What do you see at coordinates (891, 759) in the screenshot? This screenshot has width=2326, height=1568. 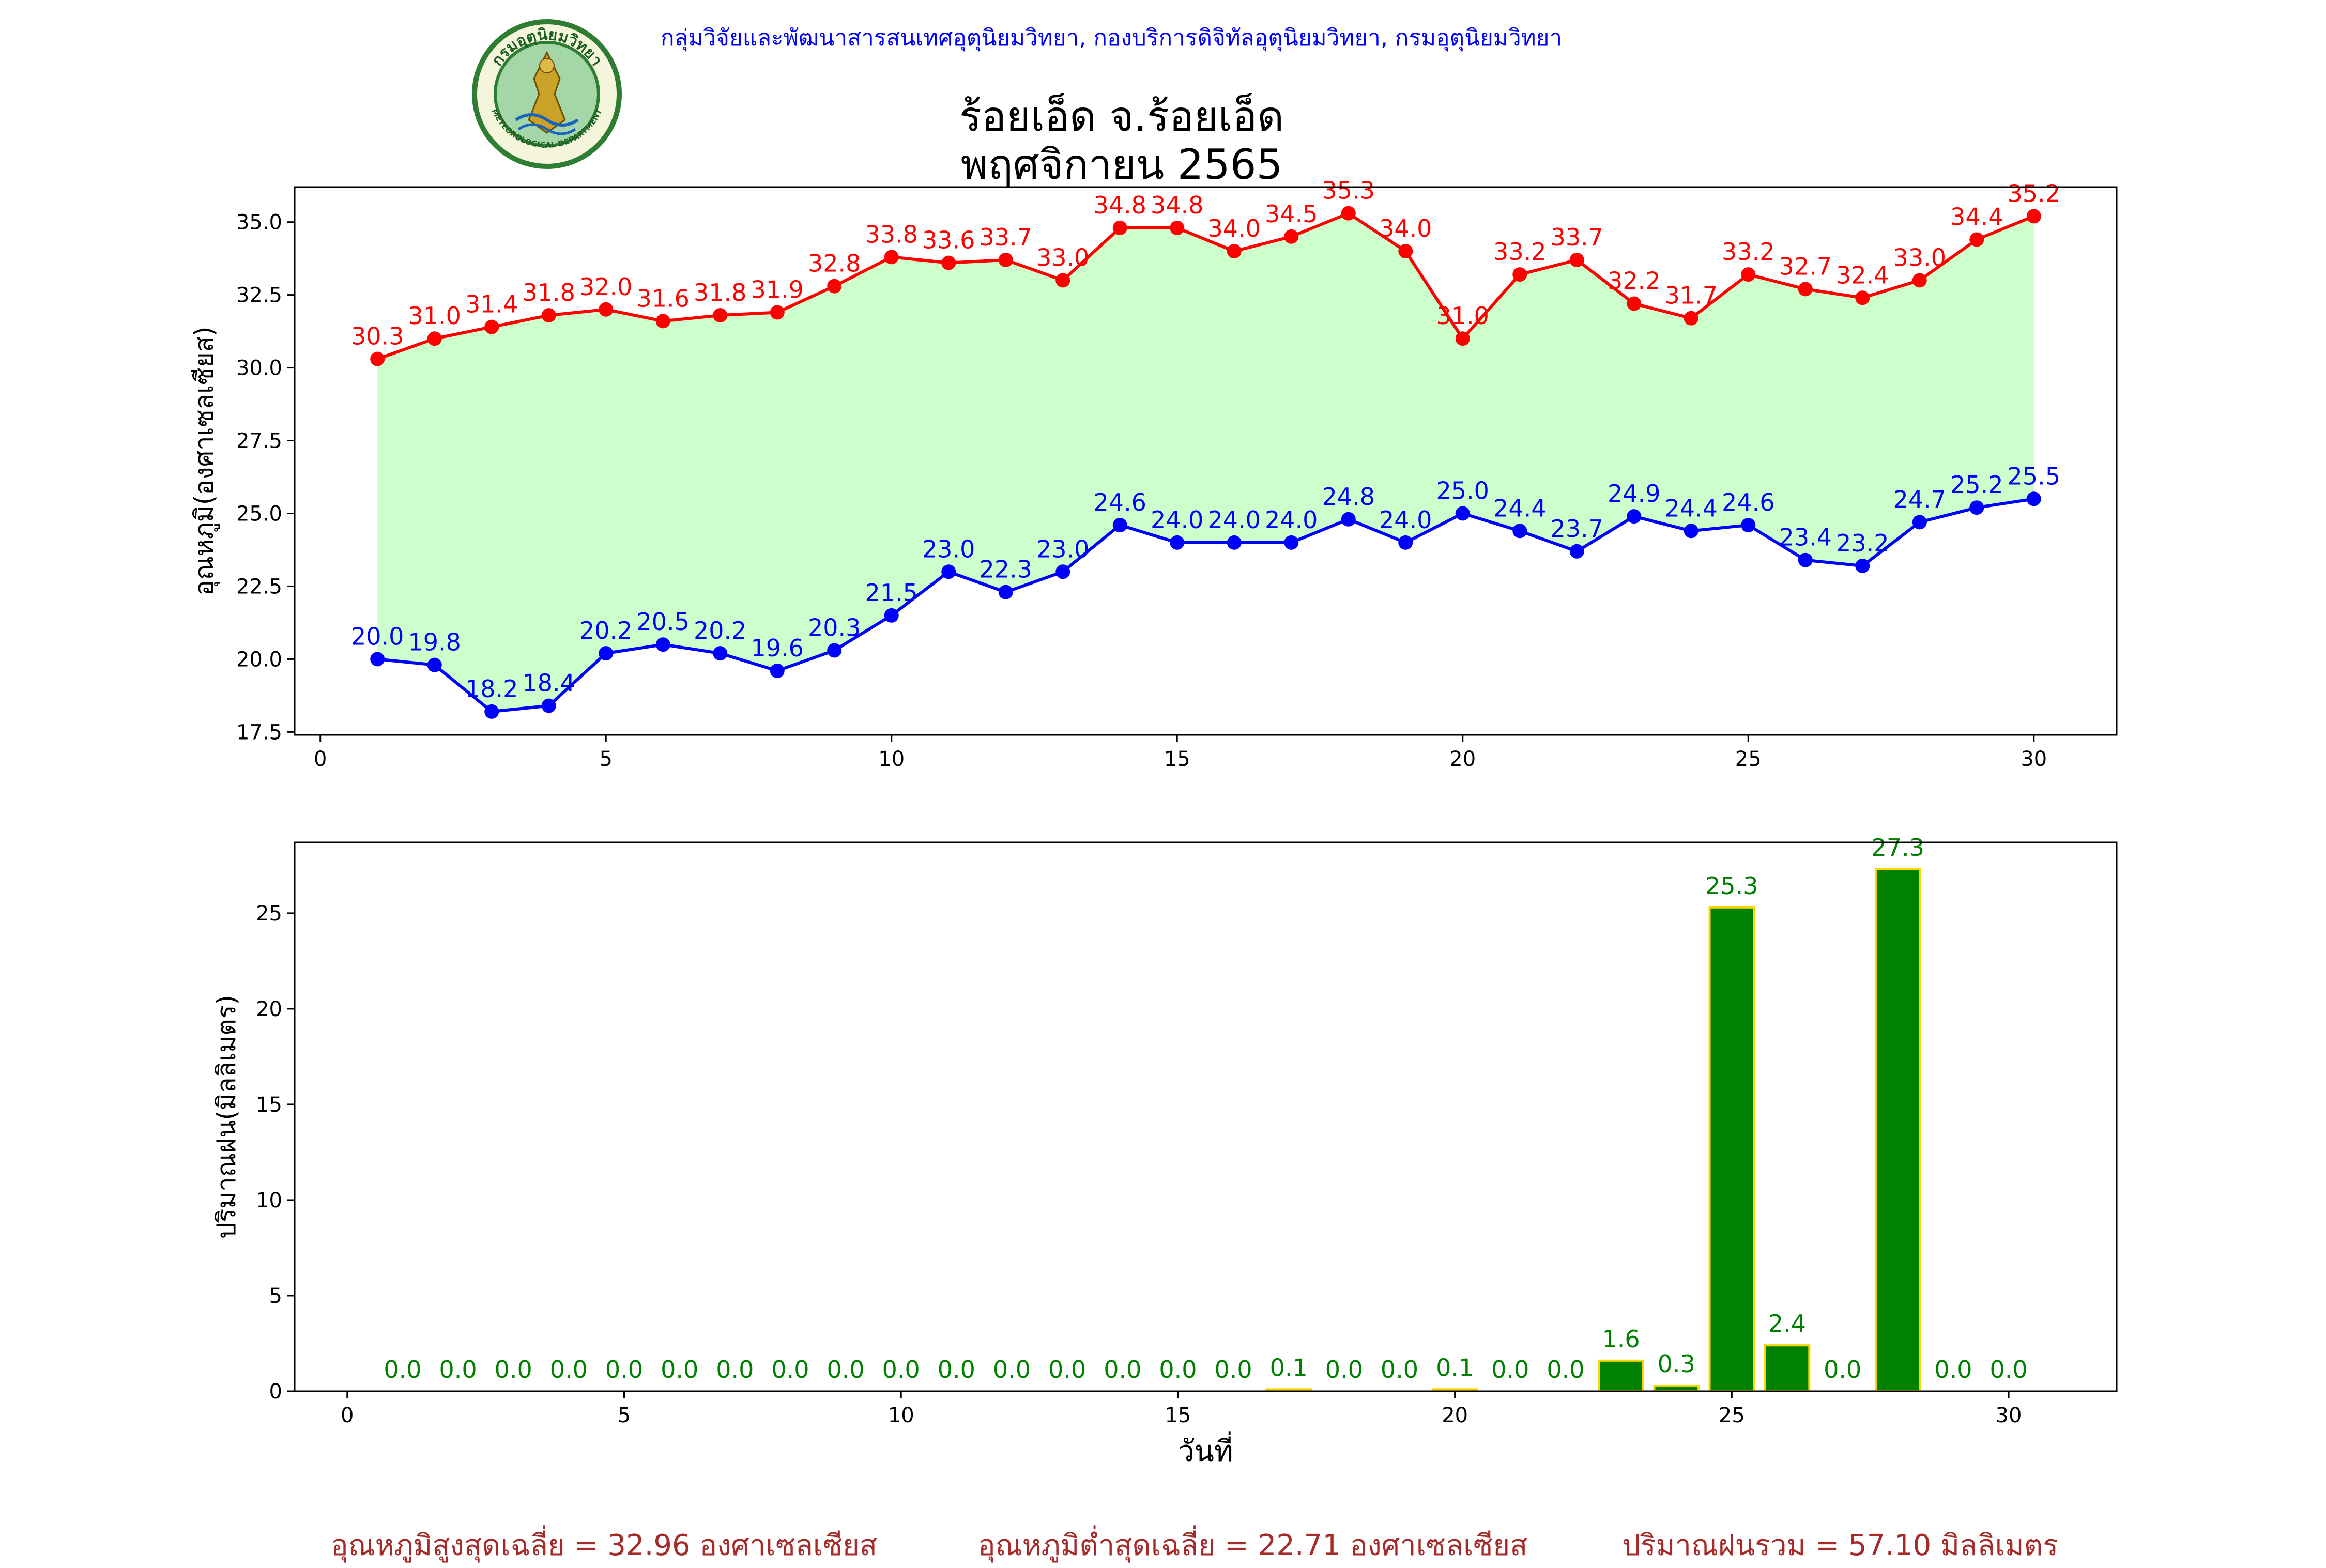 I see `temp-x-tick-label: 10` at bounding box center [891, 759].